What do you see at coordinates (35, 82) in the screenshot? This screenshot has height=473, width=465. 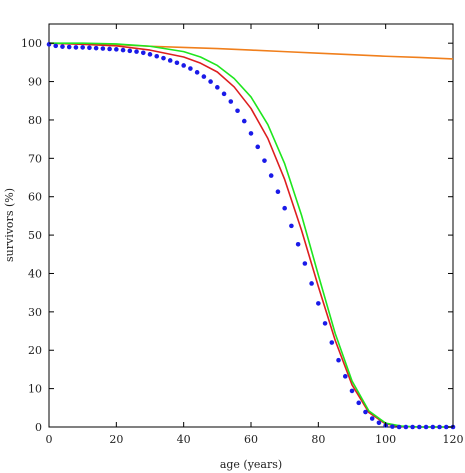 I see `y-tick-label: 90` at bounding box center [35, 82].